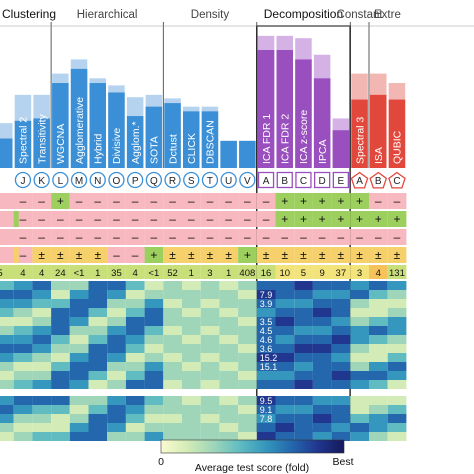 Image resolution: width=474 pixels, height=474 pixels. I want to click on count-label-6: 35, so click(116, 273).